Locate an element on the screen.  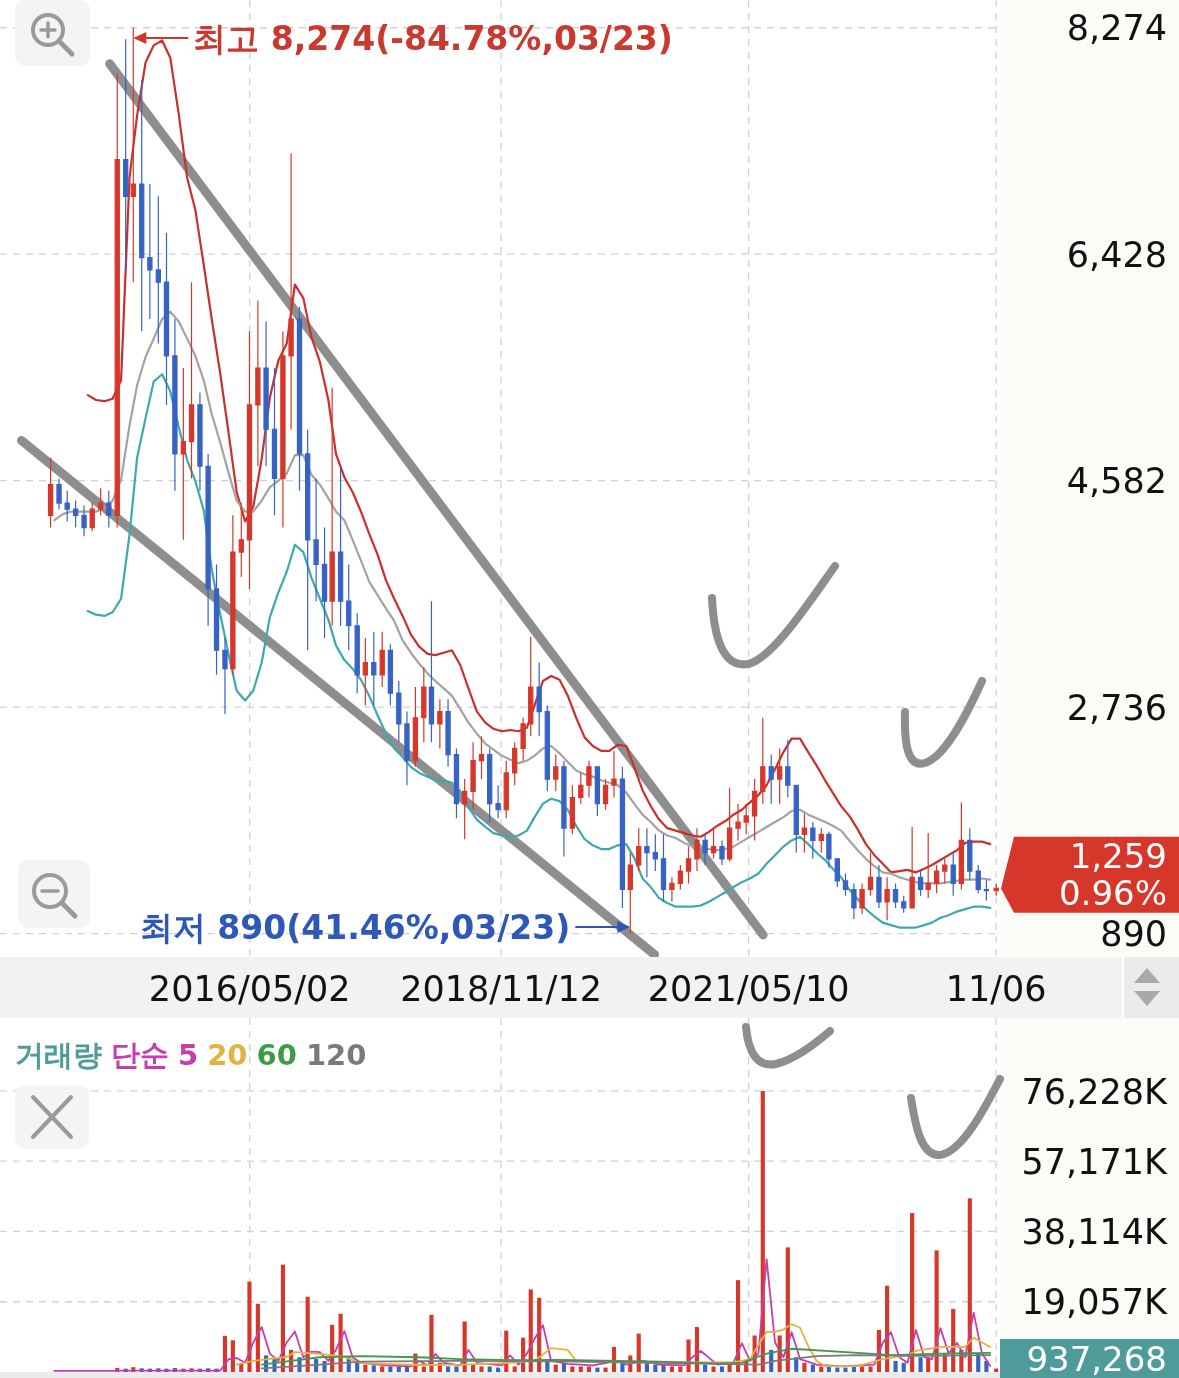
x-tick-label: 2018/11/12 is located at coordinates (501, 988).